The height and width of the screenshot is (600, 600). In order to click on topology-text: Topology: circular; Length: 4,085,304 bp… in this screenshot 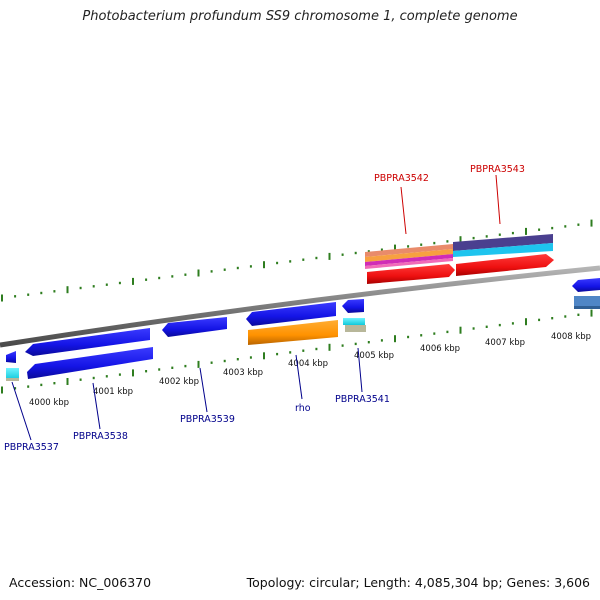, I will do `click(418, 582)`.